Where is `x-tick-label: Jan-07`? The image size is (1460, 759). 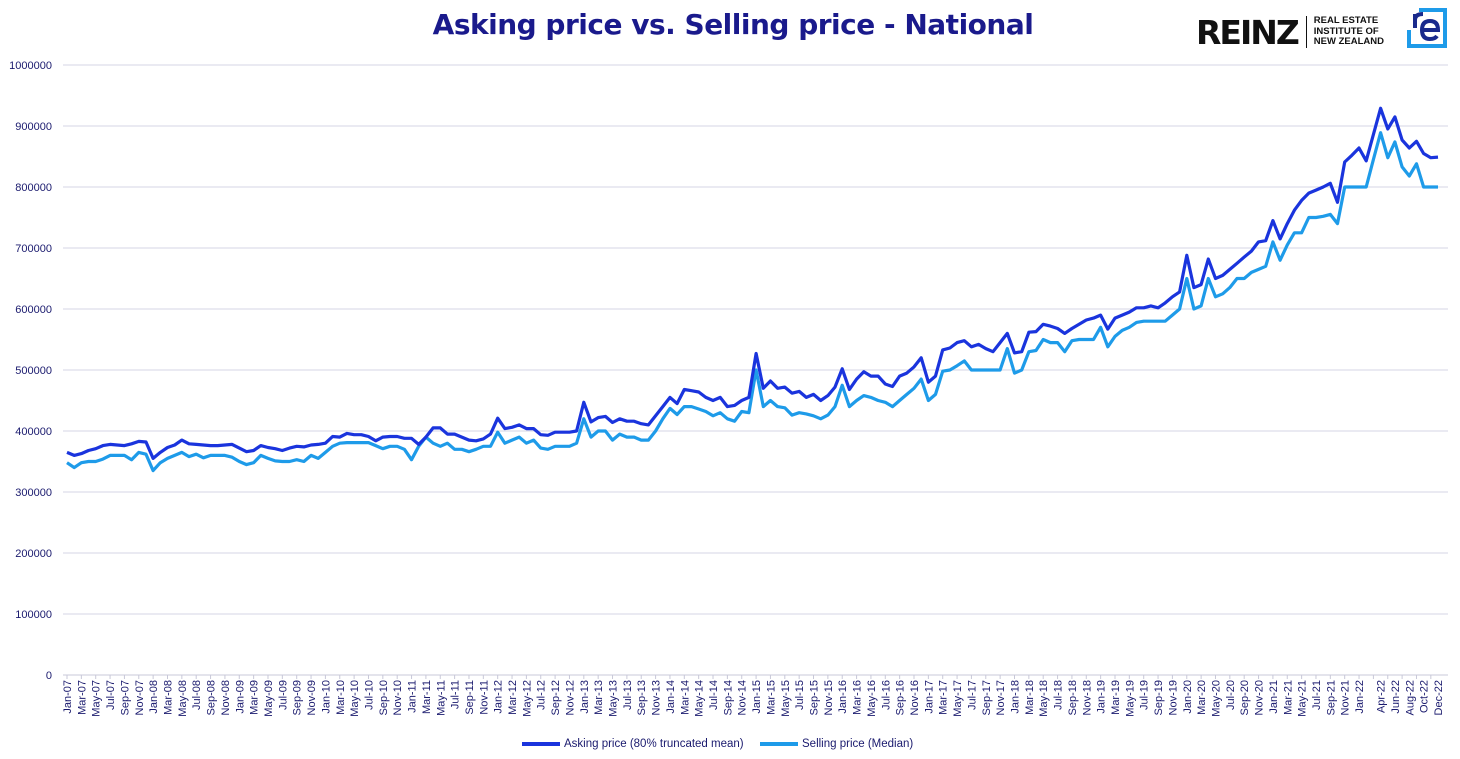 x-tick-label: Jan-07 is located at coordinates (68, 697).